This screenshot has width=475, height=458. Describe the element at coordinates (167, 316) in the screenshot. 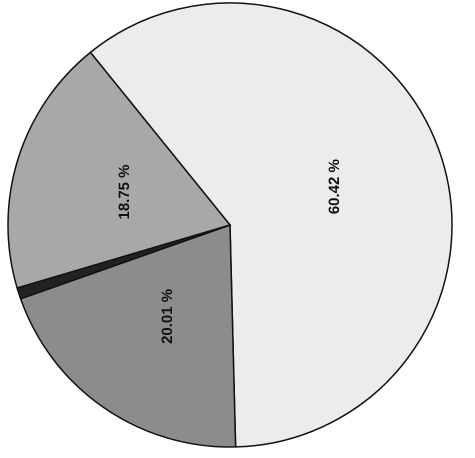

I see `data-label: 20.01 %` at that location.